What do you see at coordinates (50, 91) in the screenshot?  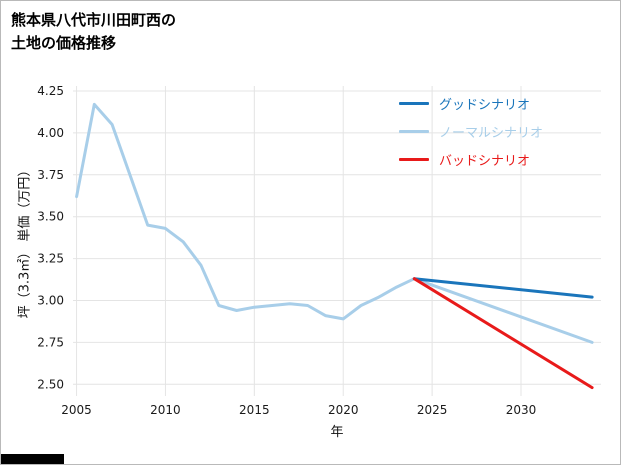 I see `y-tick-label: 4.25` at bounding box center [50, 91].